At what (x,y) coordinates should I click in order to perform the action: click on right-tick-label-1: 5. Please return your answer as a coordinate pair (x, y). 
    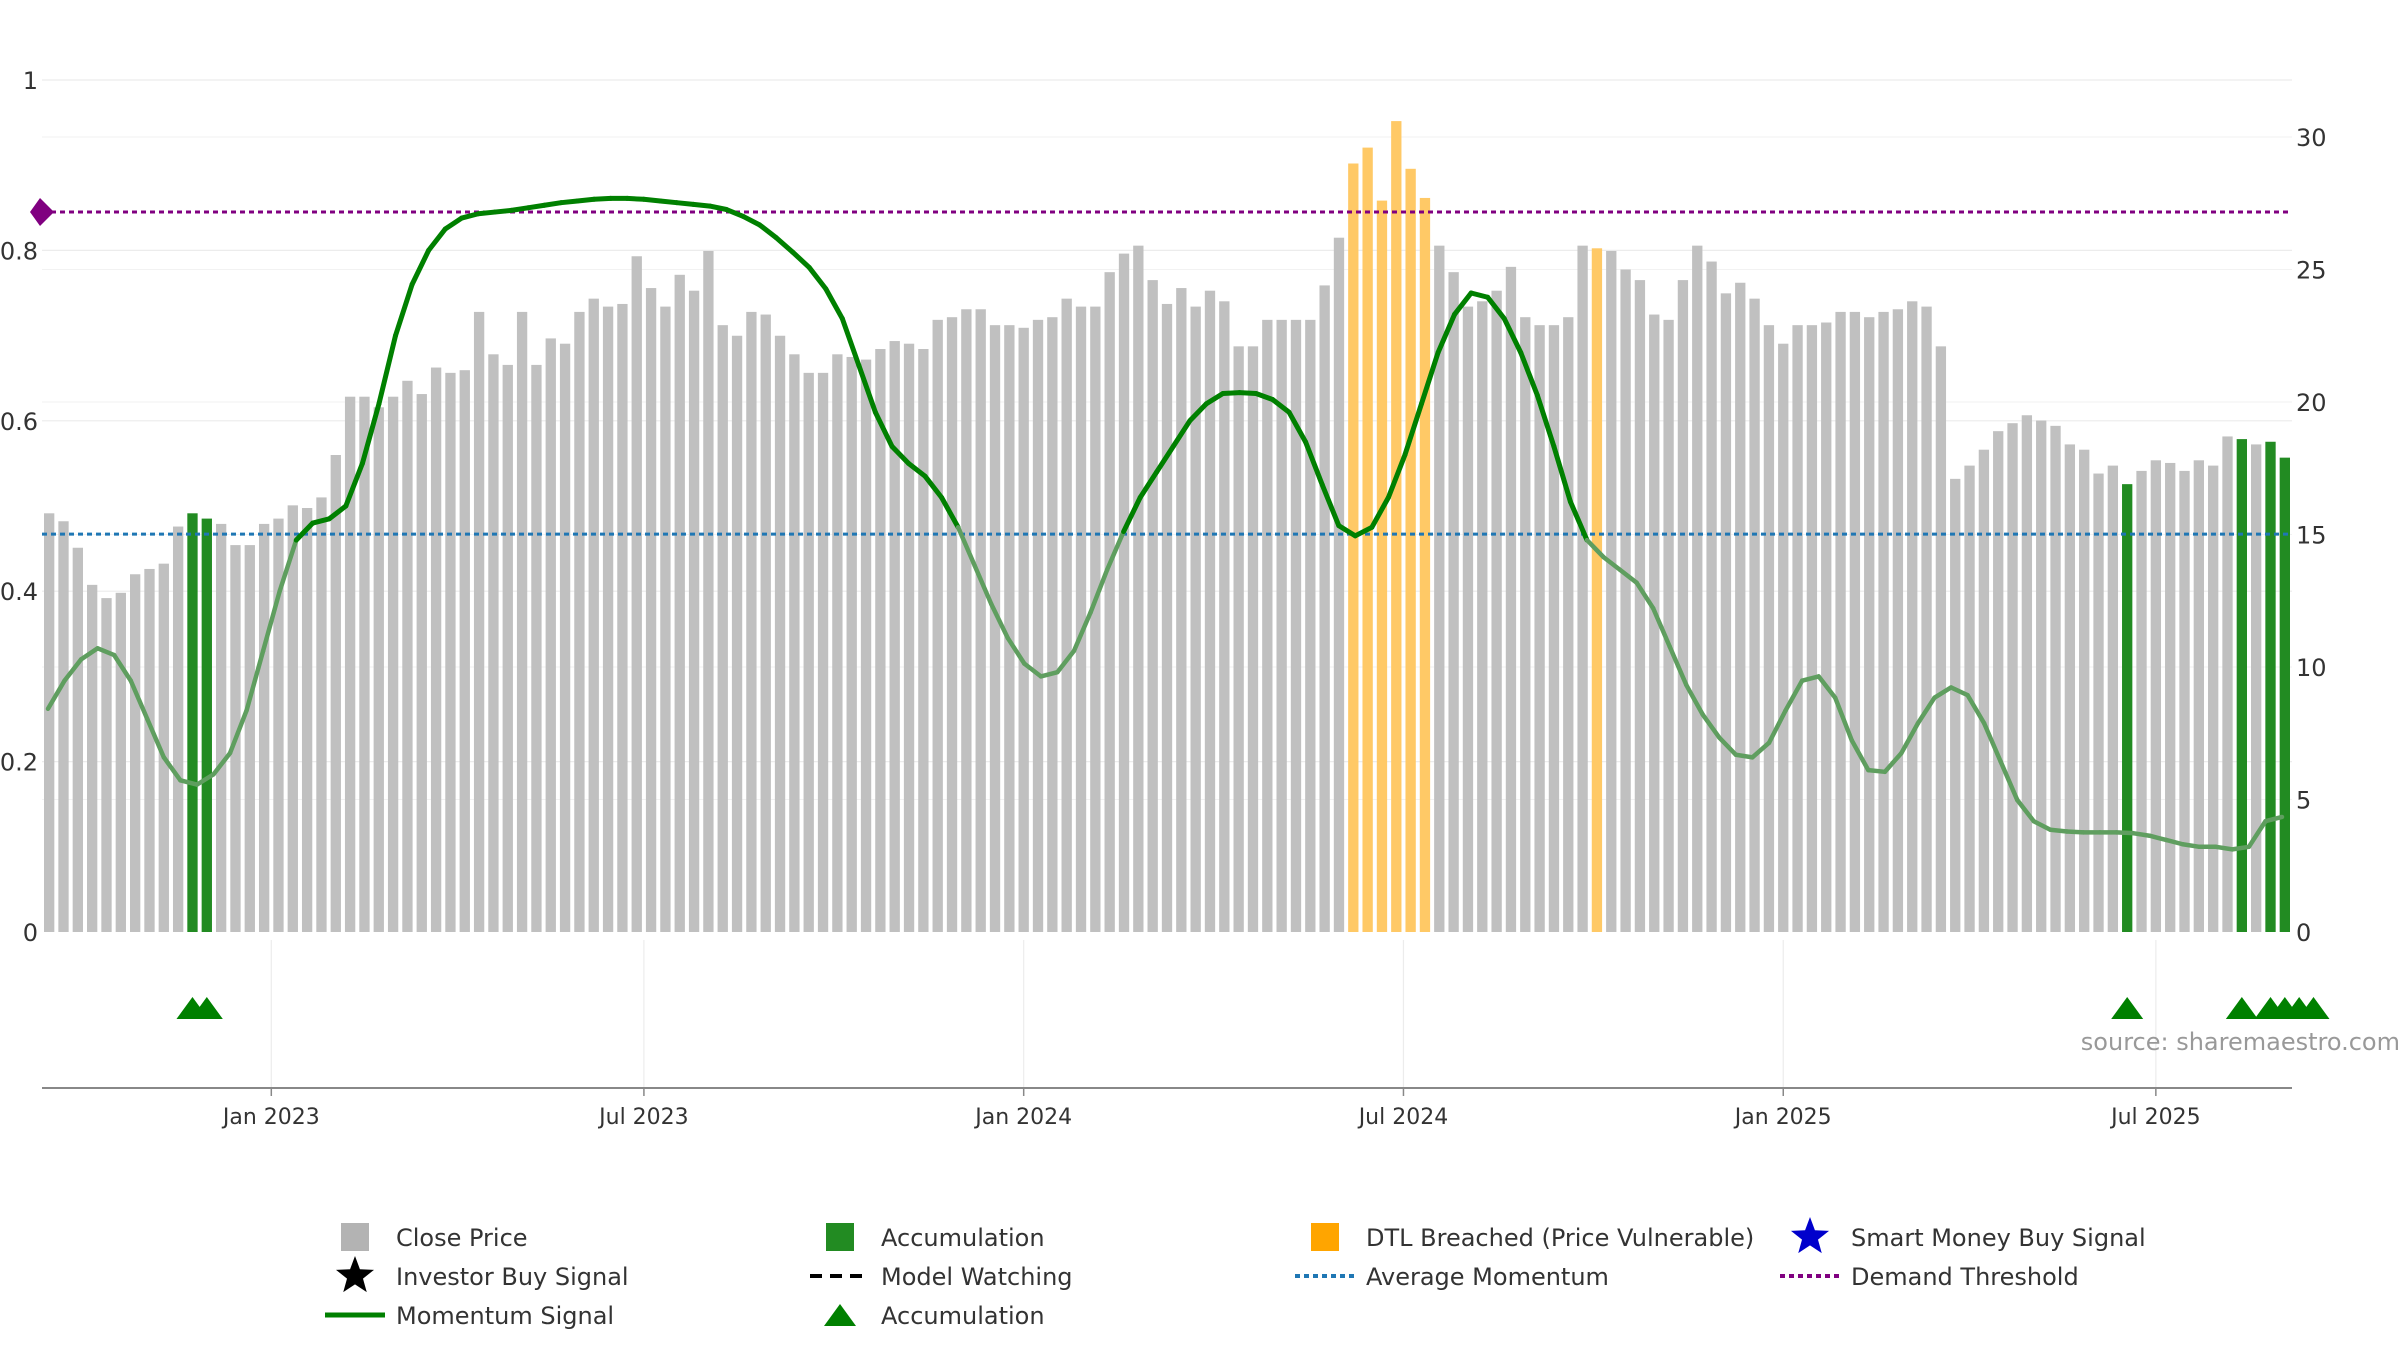
    Looking at the image, I should click on (2303, 801).